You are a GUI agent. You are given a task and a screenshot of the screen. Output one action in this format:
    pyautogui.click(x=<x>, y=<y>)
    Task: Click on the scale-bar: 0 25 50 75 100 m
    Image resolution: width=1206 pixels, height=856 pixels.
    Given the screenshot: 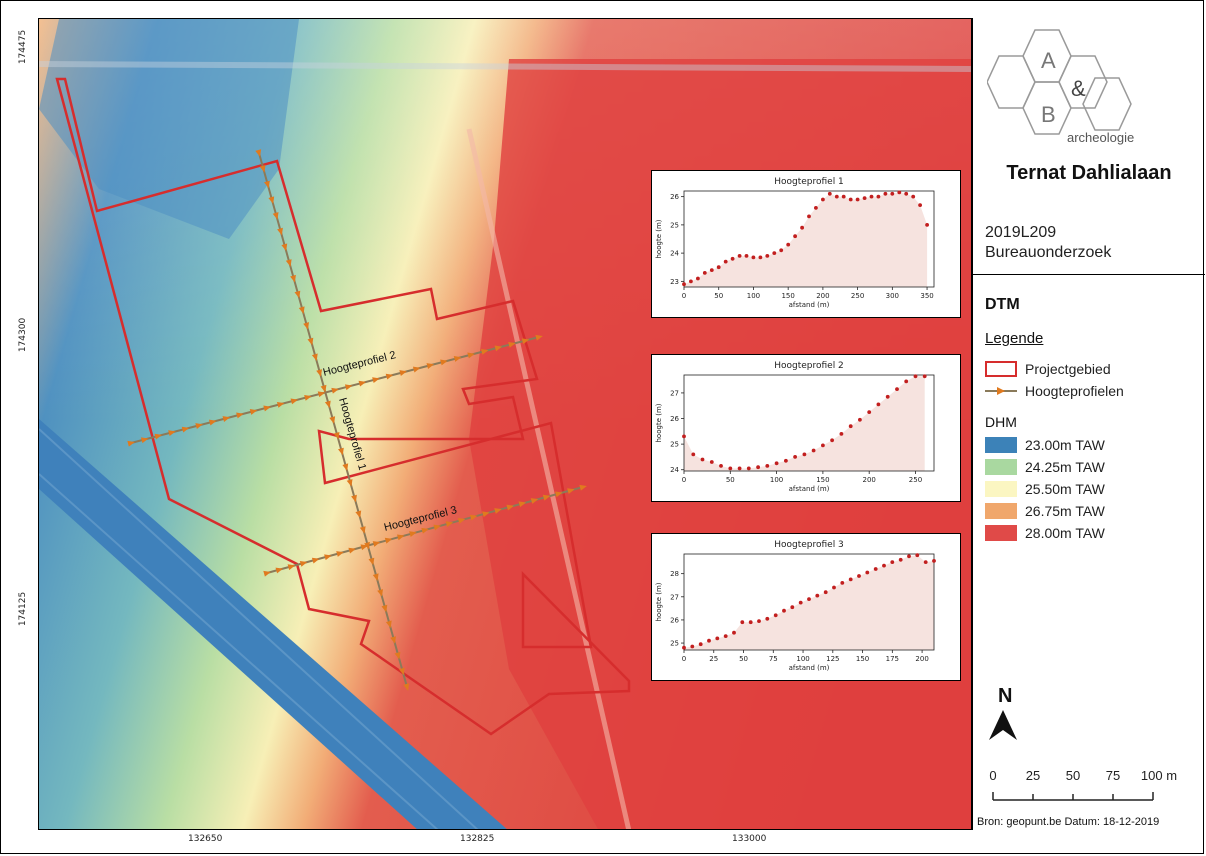 What is the action you would take?
    pyautogui.click(x=1092, y=787)
    